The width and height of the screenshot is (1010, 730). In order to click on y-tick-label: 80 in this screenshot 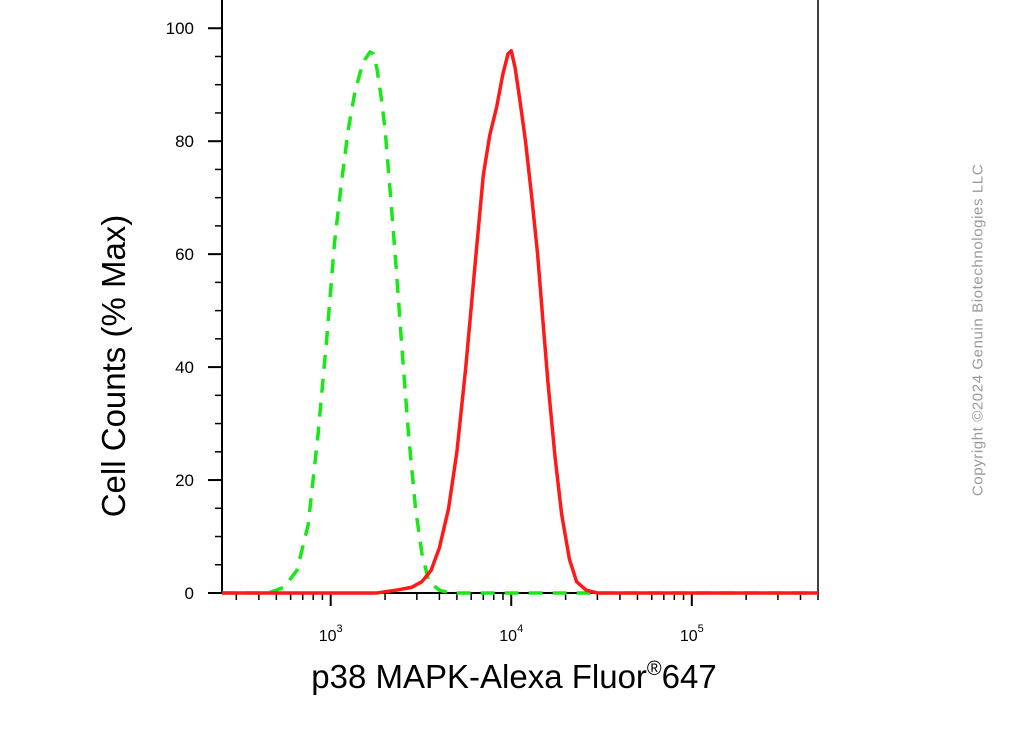, I will do `click(184, 141)`.